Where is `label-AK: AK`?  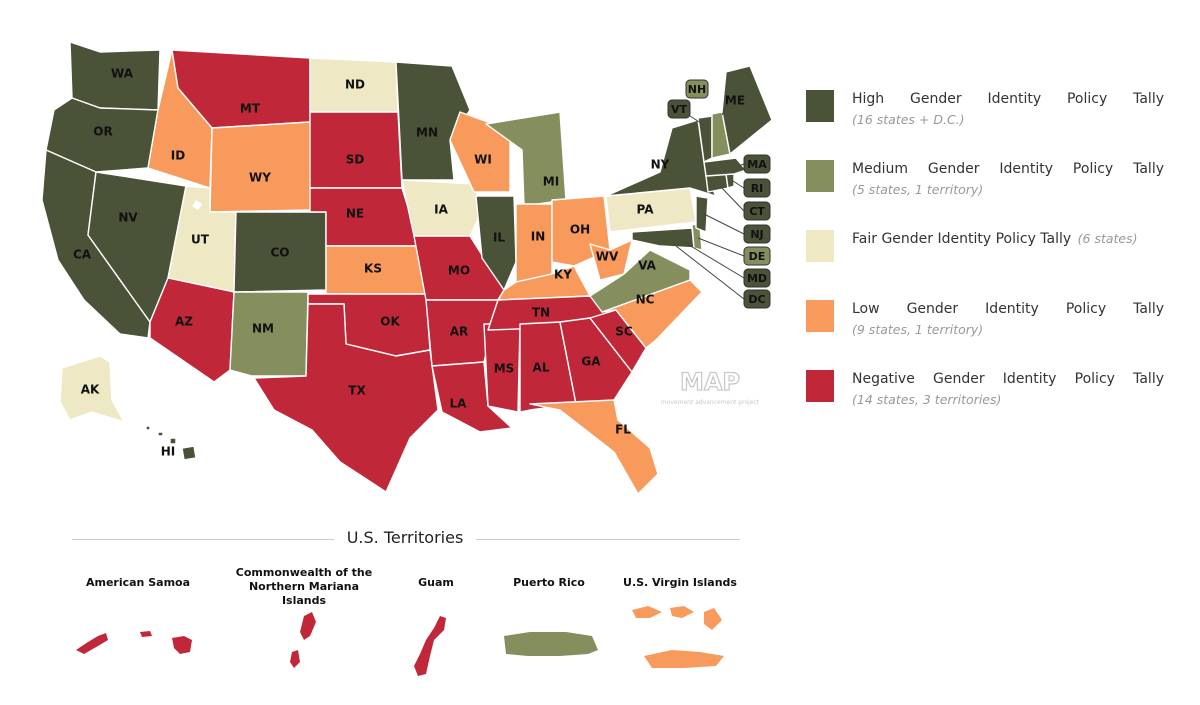
label-AK: AK is located at coordinates (90, 390).